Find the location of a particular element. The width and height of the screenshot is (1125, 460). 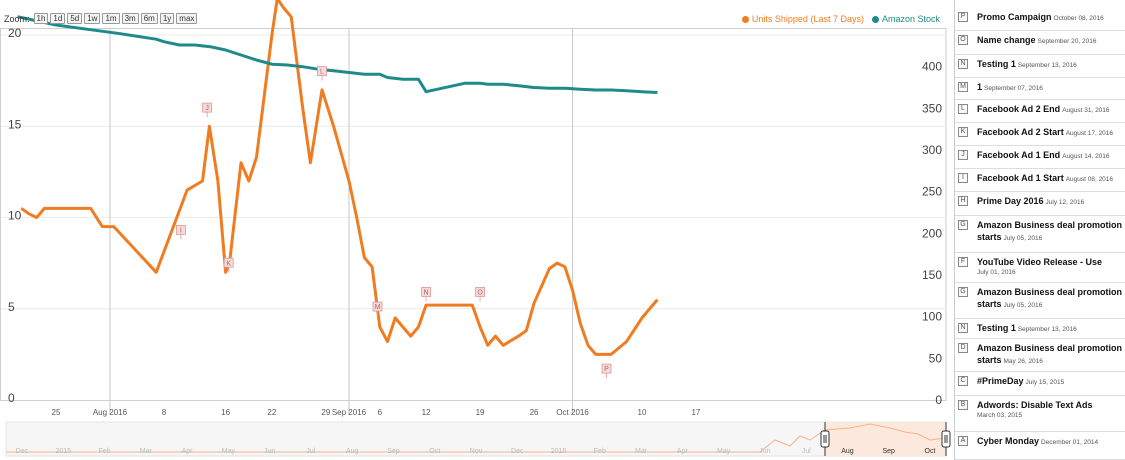

x-tick-label: 6 is located at coordinates (380, 412).